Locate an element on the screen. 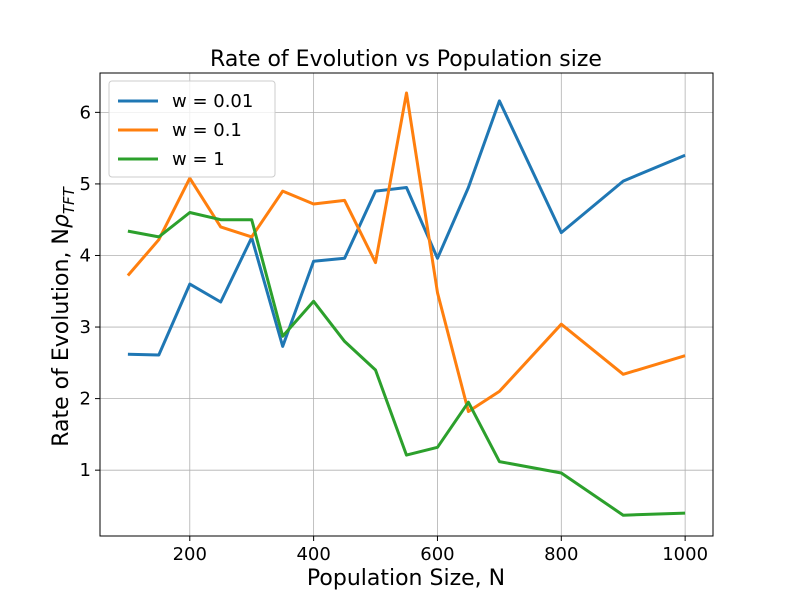 Image resolution: width=792 pixels, height=612 pixels. y-axis-label-subscript: TFT is located at coordinates (69, 199).